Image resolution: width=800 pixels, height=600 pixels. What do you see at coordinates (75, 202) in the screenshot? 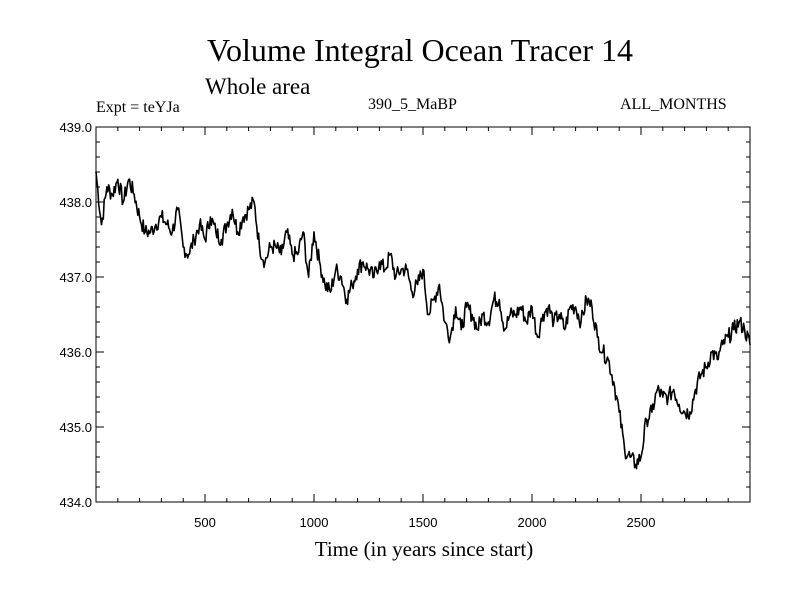
I see `y-tick-label: 438.0` at bounding box center [75, 202].